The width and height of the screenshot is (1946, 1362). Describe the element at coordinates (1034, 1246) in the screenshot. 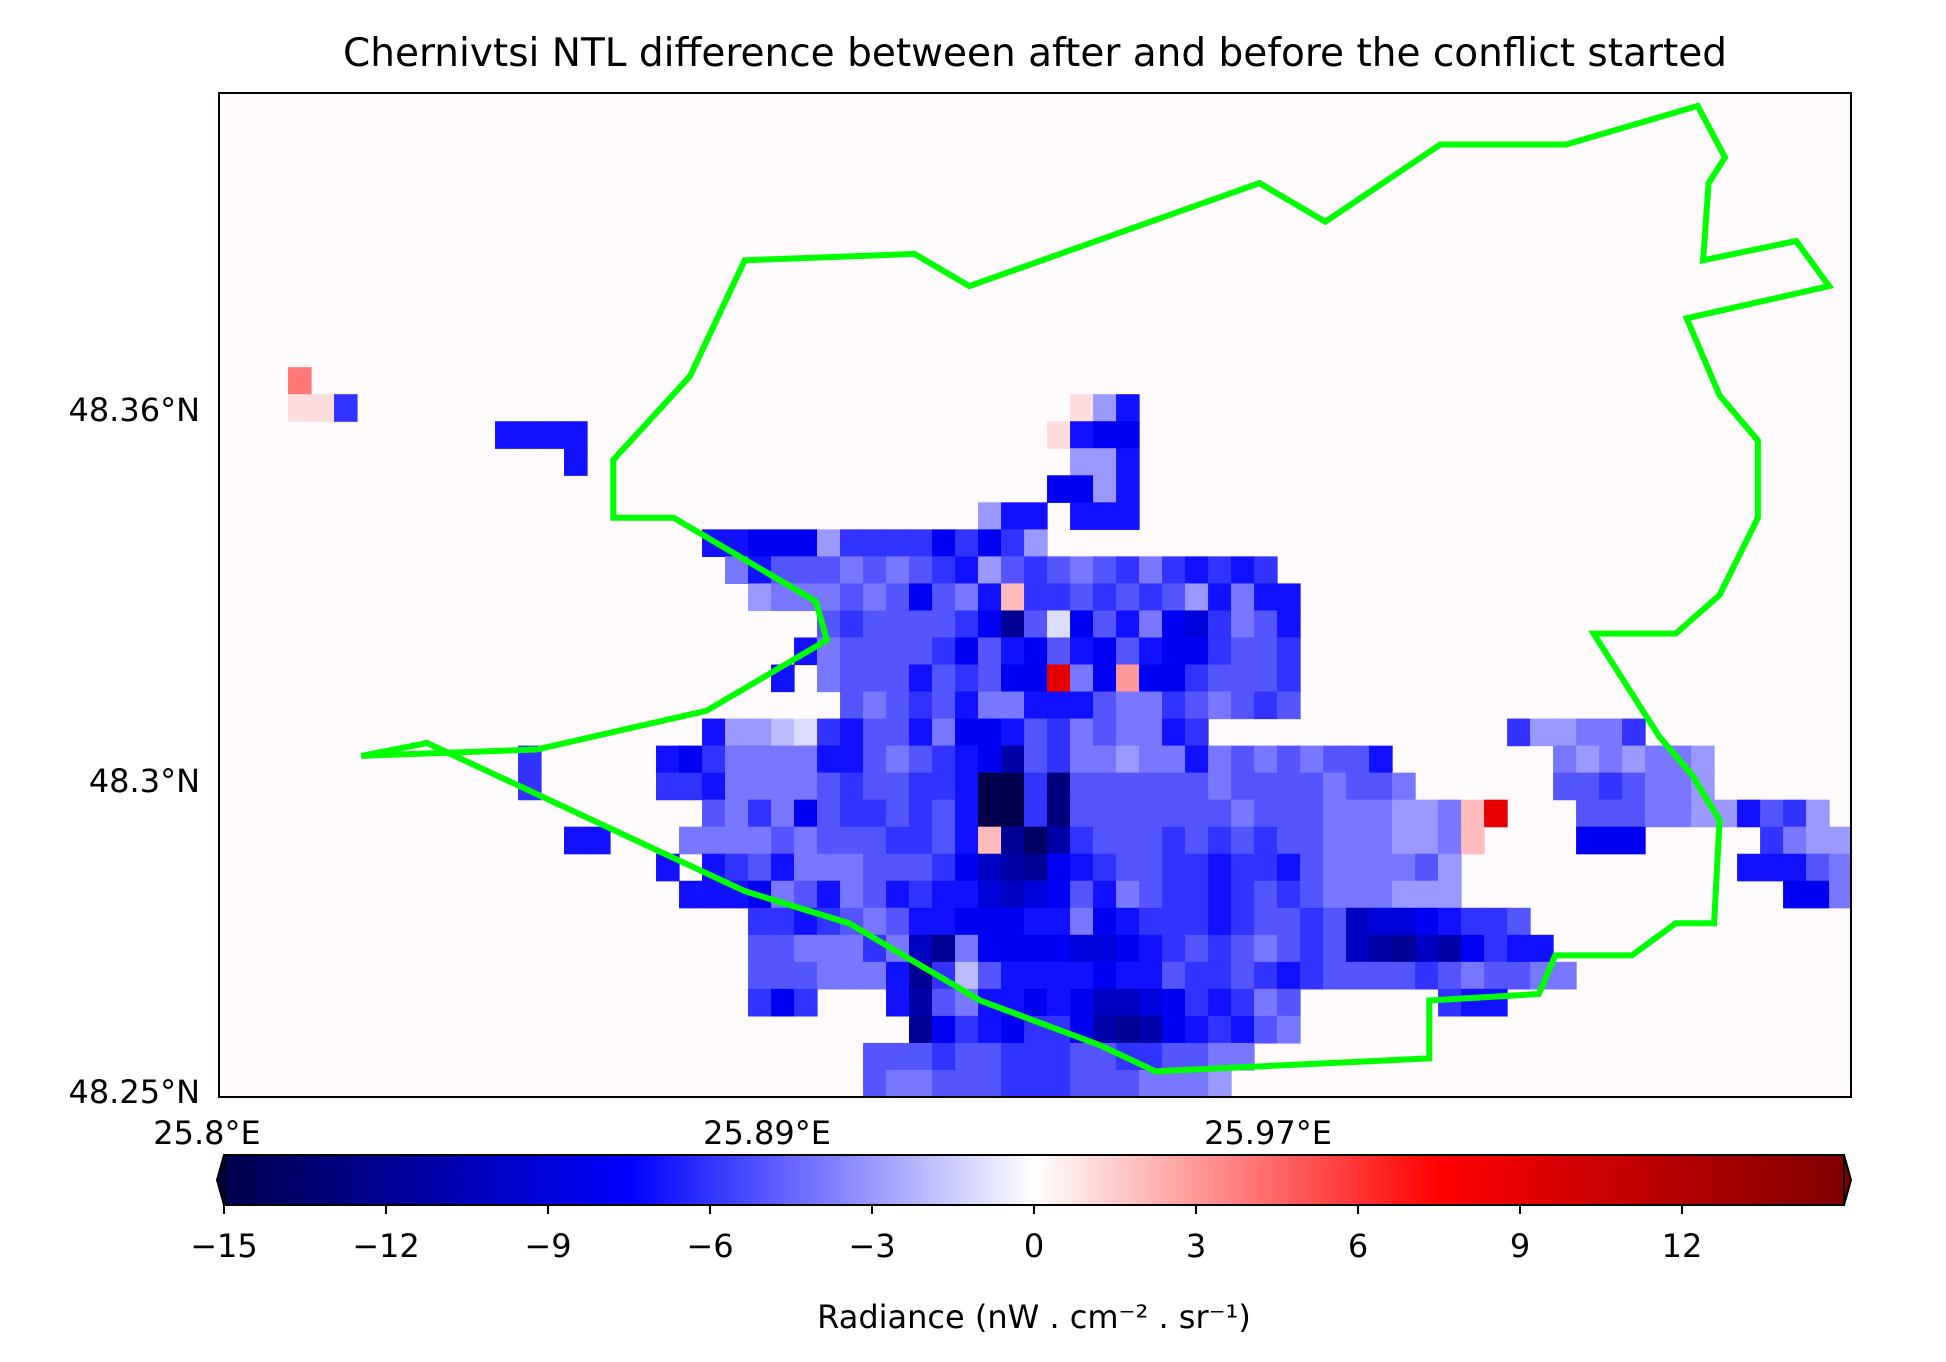

I see `colorbar-tick-label: 0` at that location.